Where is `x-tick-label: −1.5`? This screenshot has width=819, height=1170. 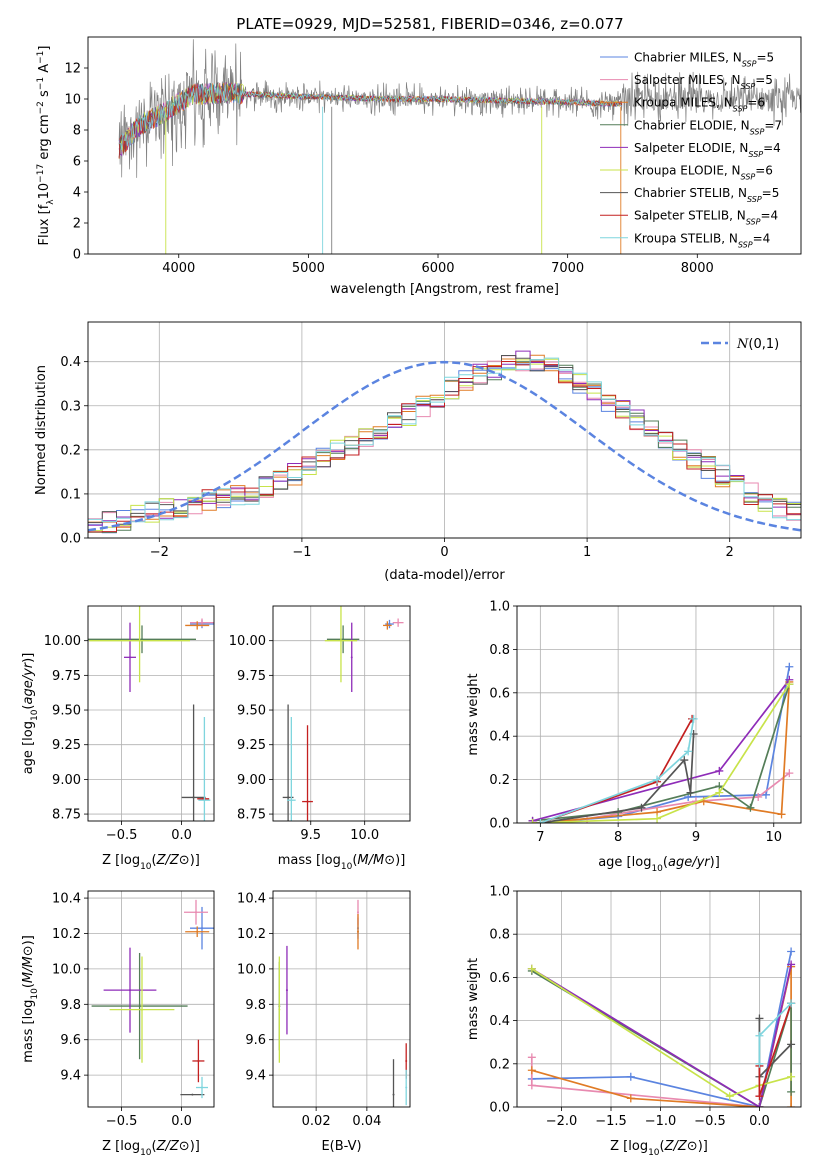
x-tick-label: −1.5 is located at coordinates (611, 1121).